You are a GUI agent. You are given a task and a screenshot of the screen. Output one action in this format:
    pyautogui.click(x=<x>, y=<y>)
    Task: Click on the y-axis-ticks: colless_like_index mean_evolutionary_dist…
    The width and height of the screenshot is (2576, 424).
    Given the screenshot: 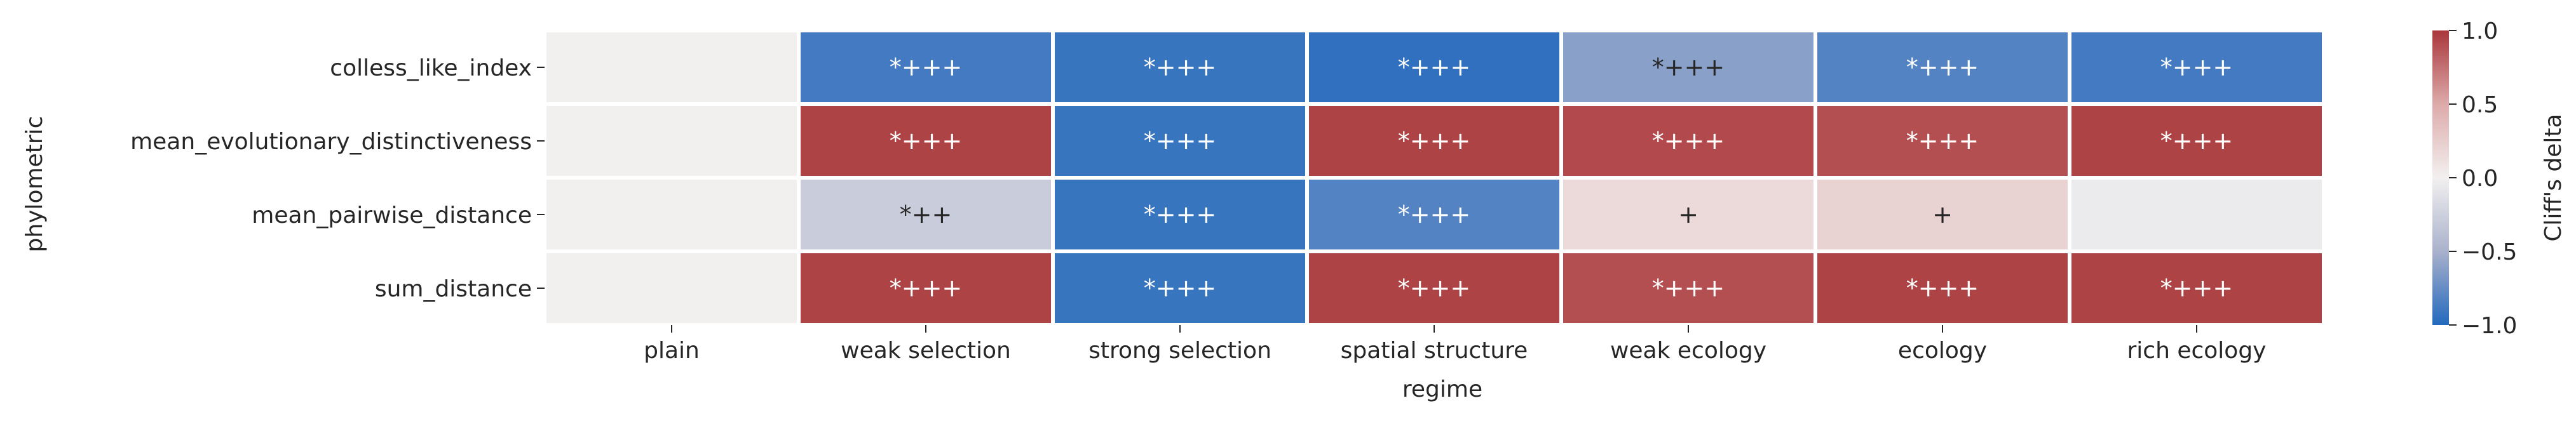 What is the action you would take?
    pyautogui.click(x=337, y=178)
    